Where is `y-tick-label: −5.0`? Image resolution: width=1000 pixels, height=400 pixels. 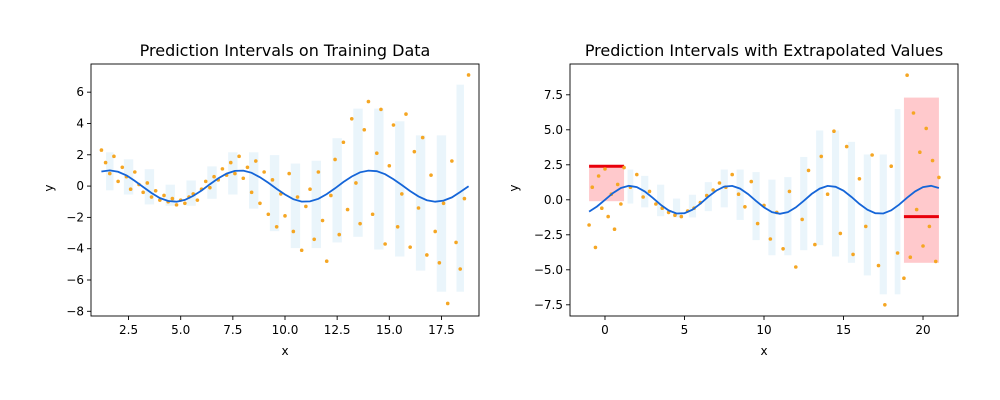
y-tick-label: −5.0 is located at coordinates (548, 270).